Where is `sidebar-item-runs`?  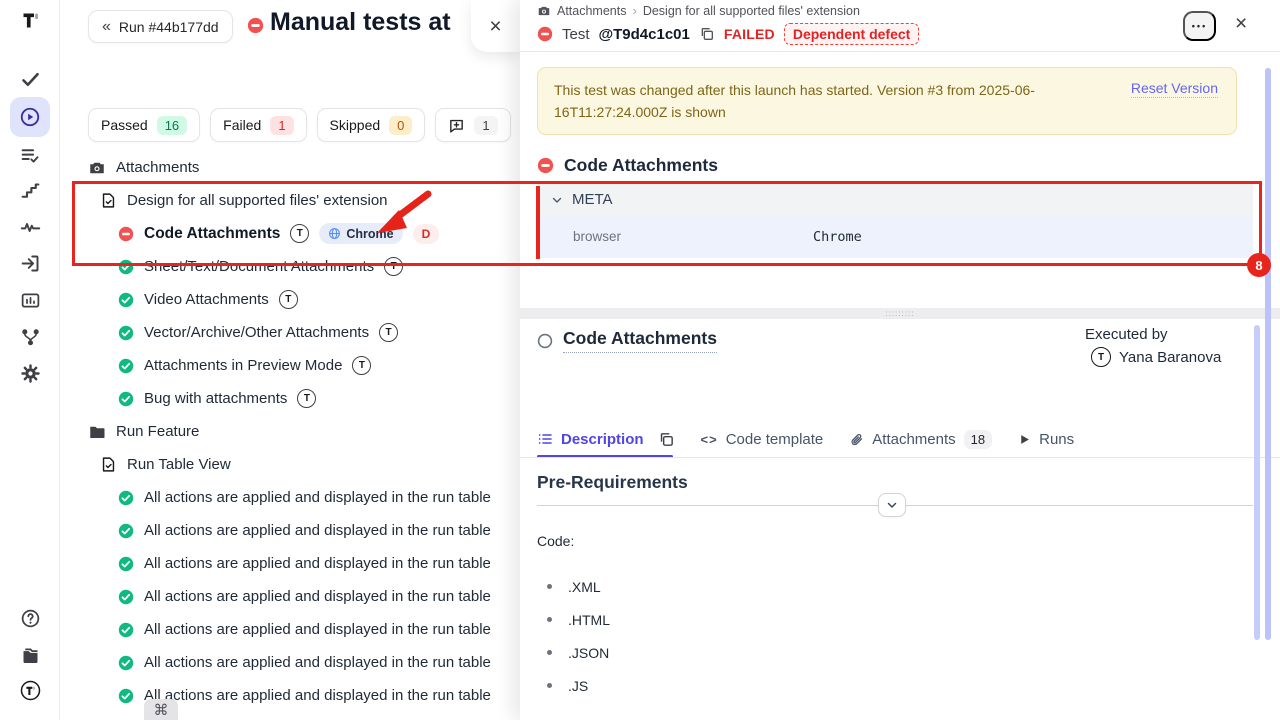 sidebar-item-runs is located at coordinates (30, 117).